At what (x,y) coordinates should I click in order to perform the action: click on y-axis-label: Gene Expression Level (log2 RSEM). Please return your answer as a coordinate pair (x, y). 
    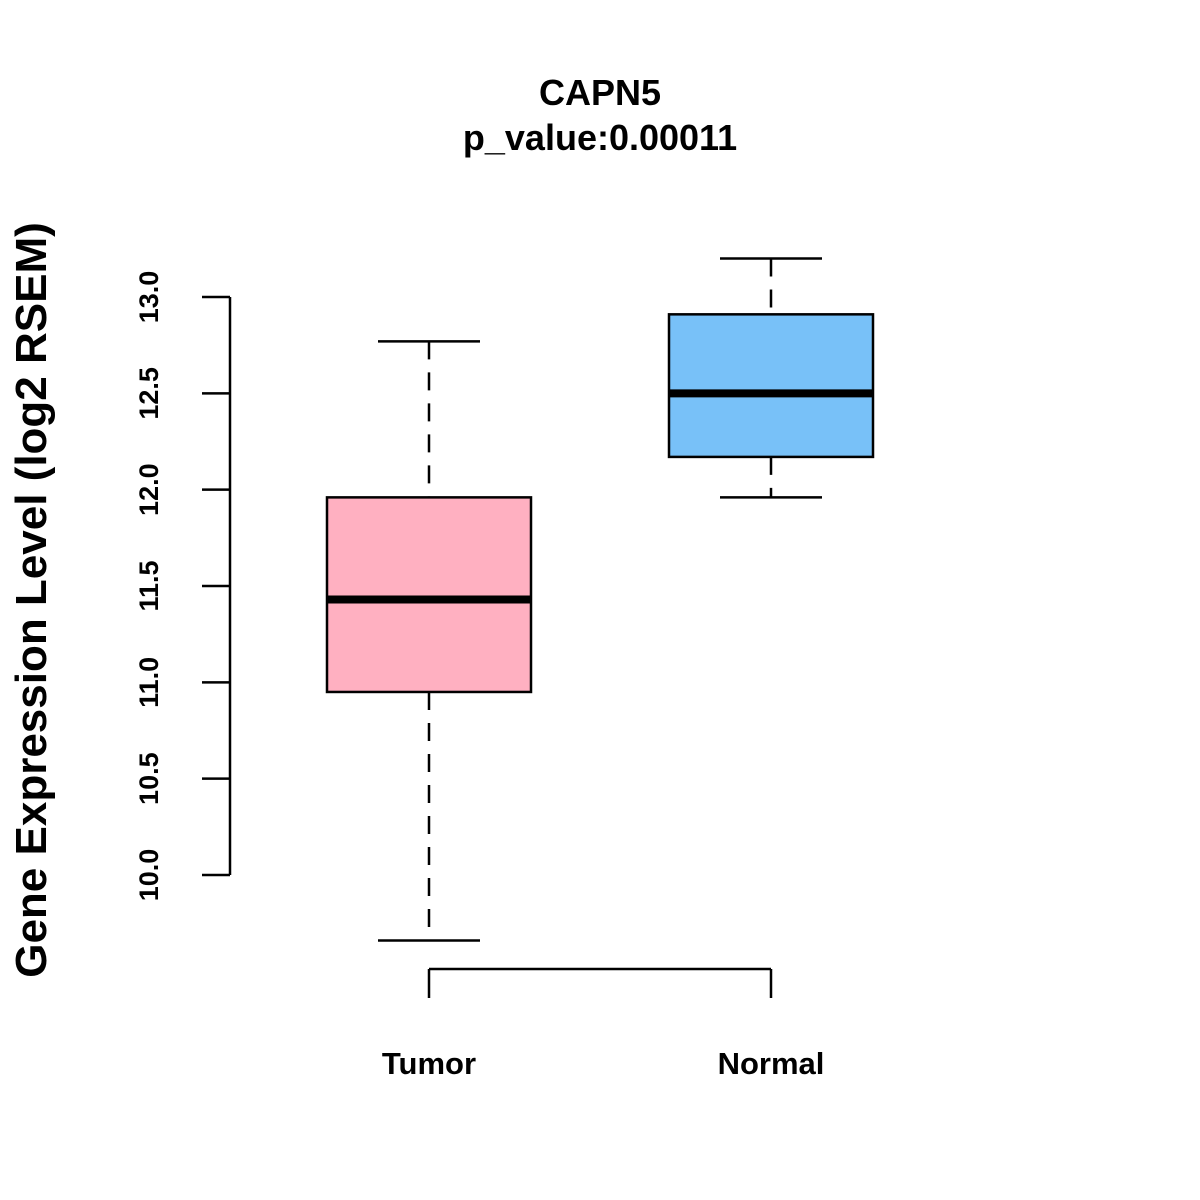
    Looking at the image, I should click on (31, 600).